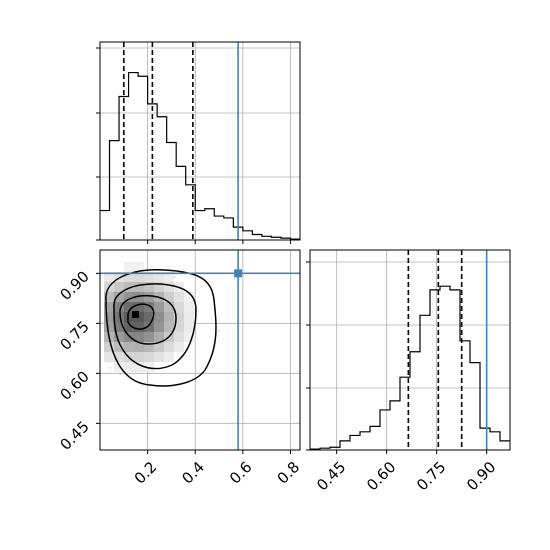 Image resolution: width=550 pixels, height=550 pixels. I want to click on truth-marker, so click(238, 273).